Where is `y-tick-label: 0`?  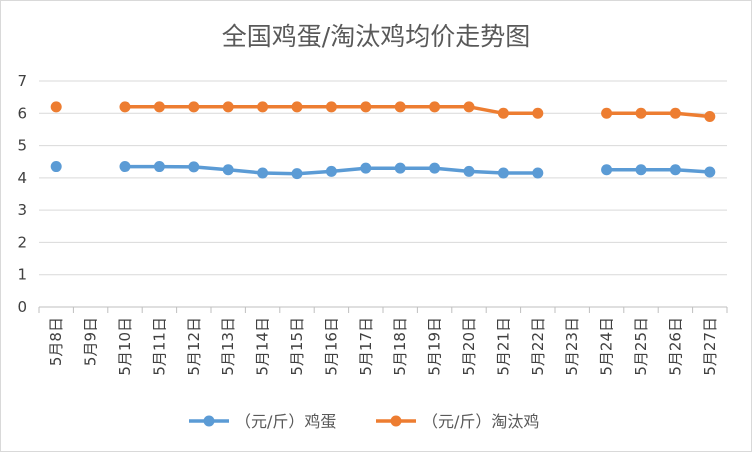
y-tick-label: 0 is located at coordinates (22, 307).